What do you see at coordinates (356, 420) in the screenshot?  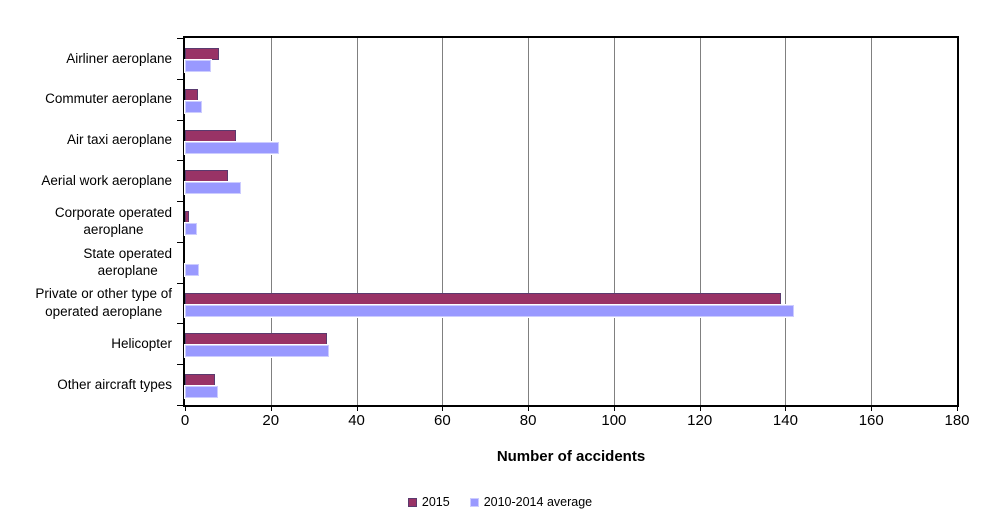 I see `x-tick-label-40: 40` at bounding box center [356, 420].